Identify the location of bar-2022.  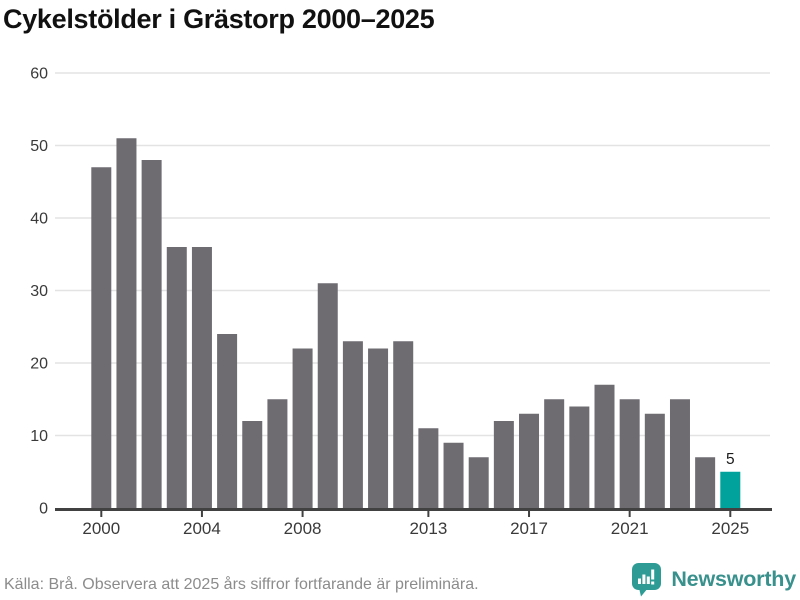
(654, 460).